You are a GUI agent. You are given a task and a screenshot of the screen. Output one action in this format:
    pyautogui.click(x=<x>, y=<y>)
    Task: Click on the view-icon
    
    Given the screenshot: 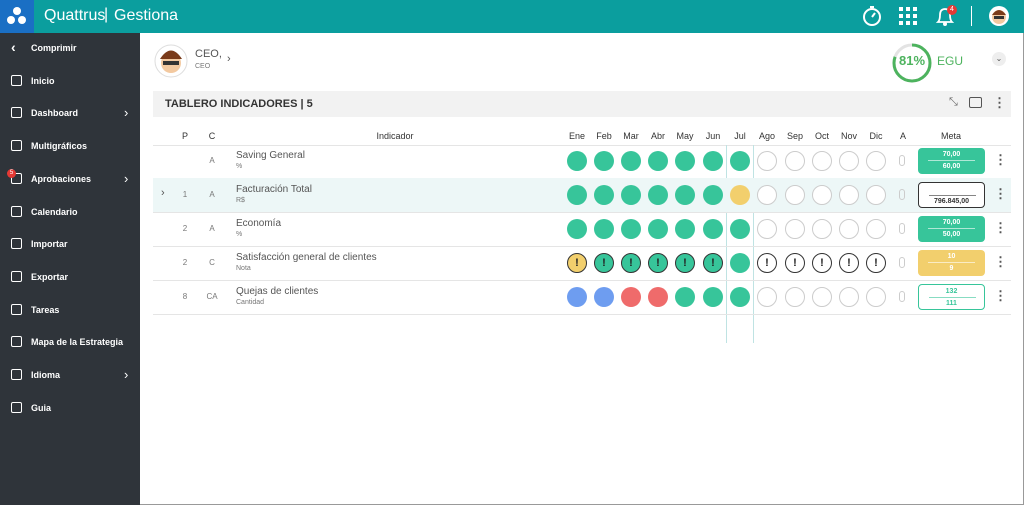 What is the action you would take?
    pyautogui.click(x=975, y=102)
    